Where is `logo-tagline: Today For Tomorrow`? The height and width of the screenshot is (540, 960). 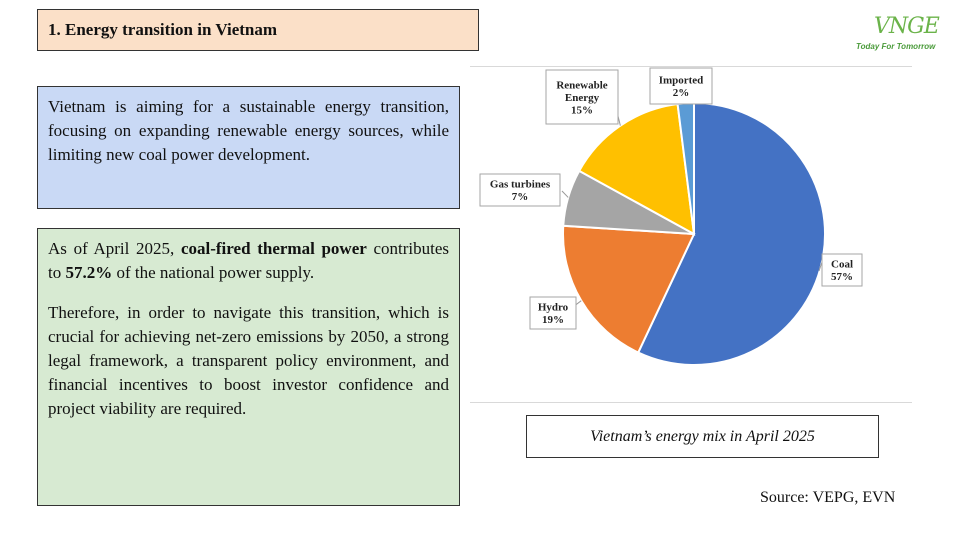 logo-tagline: Today For Tomorrow is located at coordinates (896, 46).